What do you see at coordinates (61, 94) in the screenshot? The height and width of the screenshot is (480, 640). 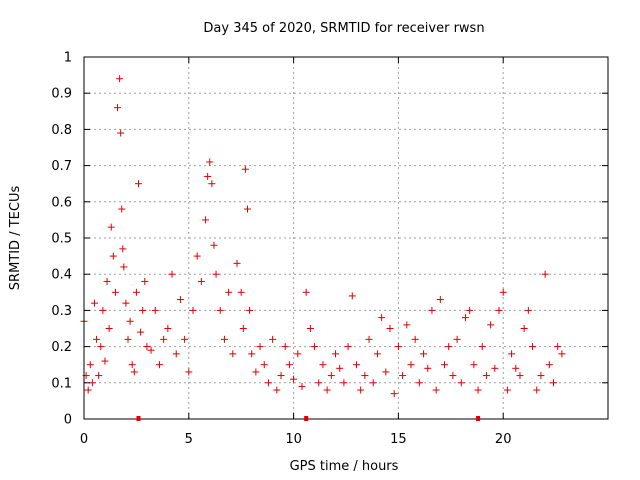 I see `y-tick-label: 0.9` at bounding box center [61, 94].